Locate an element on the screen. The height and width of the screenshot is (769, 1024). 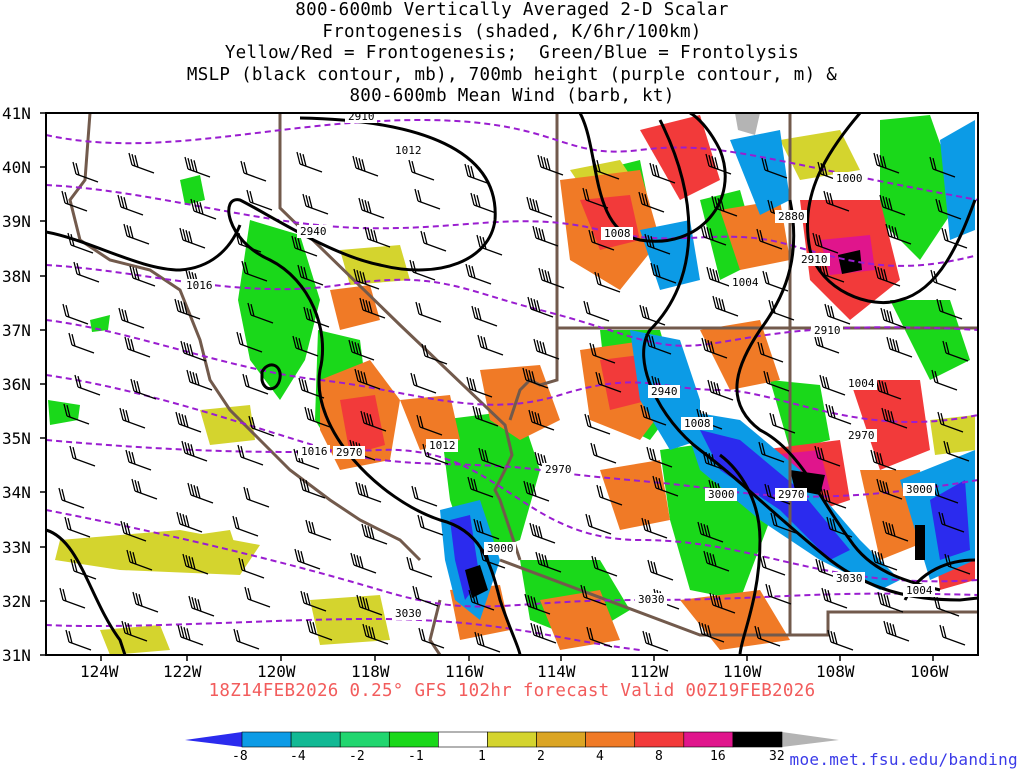
height-label: 2940 is located at coordinates (313, 231).